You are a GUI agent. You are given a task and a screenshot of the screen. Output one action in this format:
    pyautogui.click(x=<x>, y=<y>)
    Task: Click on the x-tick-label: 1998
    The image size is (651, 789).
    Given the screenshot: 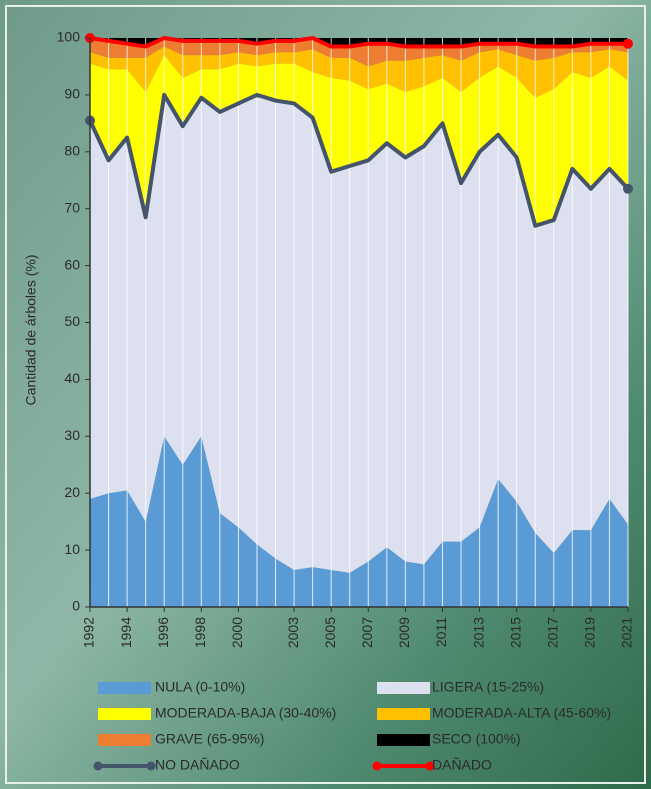 What is the action you would take?
    pyautogui.click(x=200, y=632)
    